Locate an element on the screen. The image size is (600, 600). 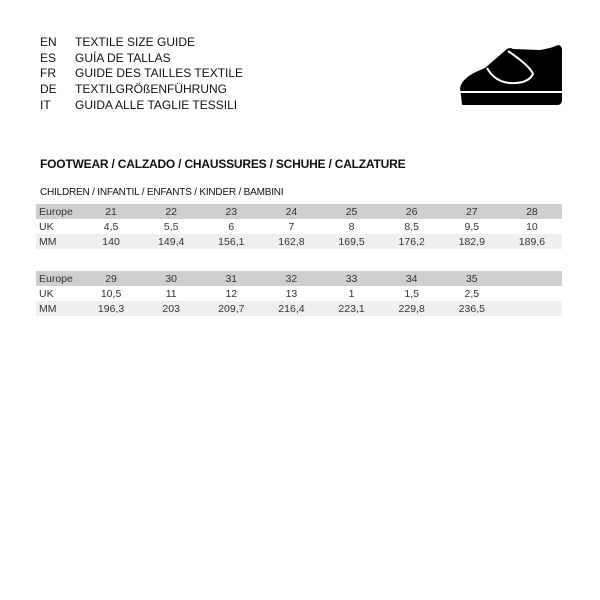
table-cell: 6 is located at coordinates (231, 226).